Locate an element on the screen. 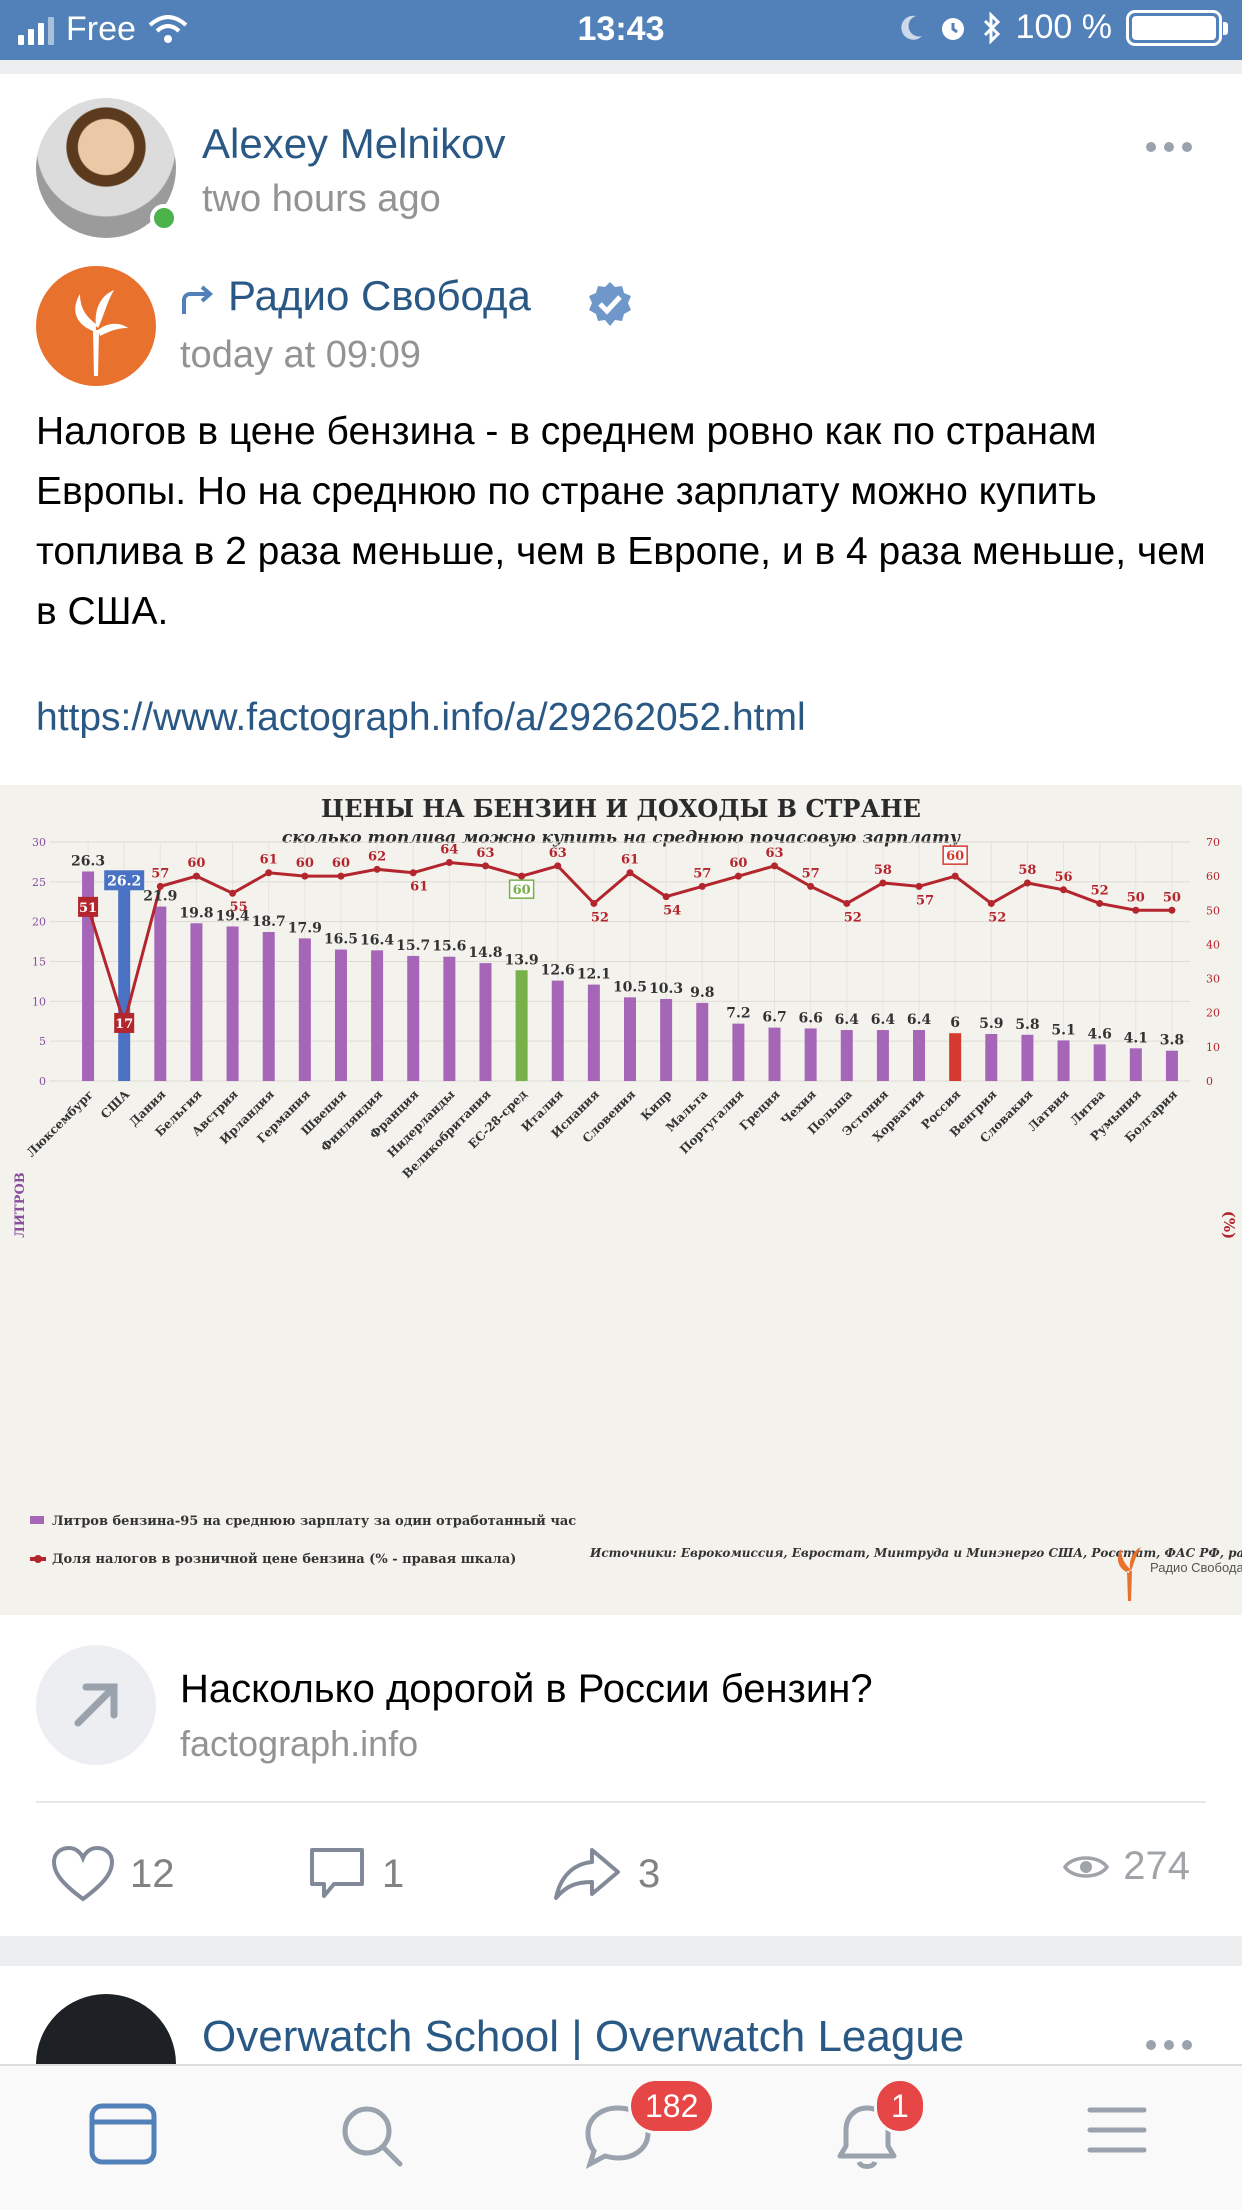 Image resolution: width=1242 pixels, height=2210 pixels. bar-value-label: 10.3 is located at coordinates (666, 989).